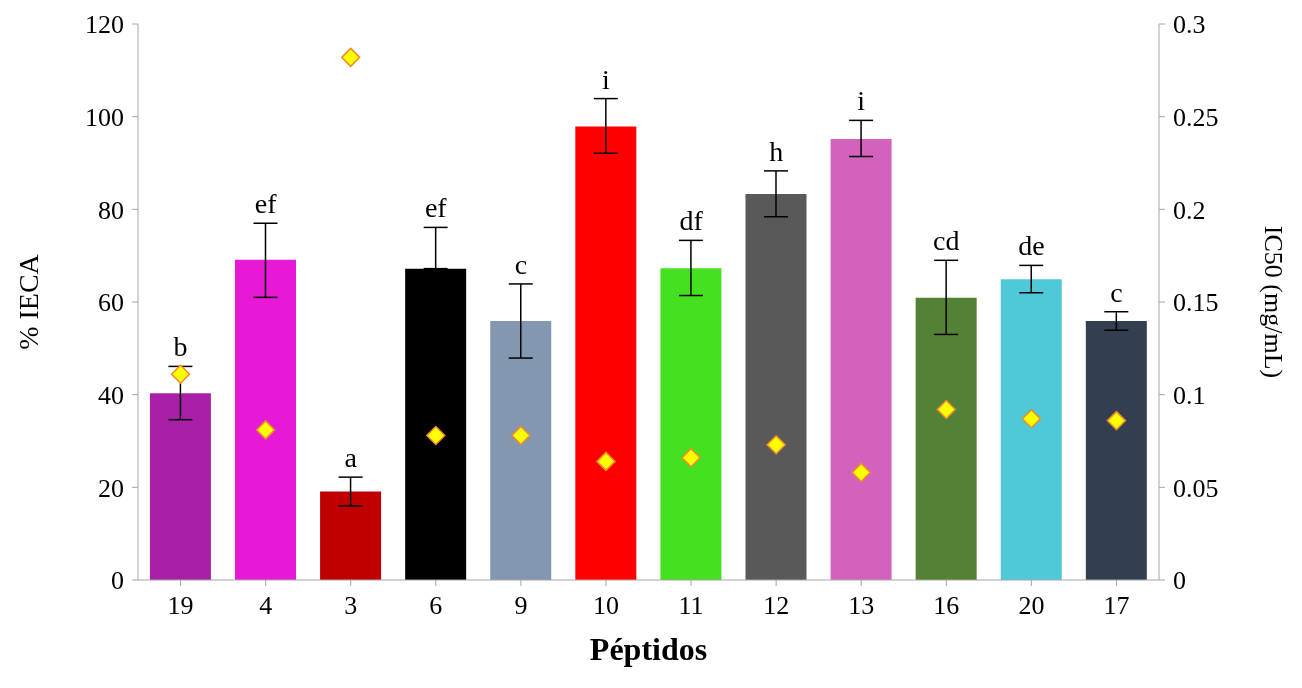  I want to click on y-axis-title: % IECA, so click(28, 301).